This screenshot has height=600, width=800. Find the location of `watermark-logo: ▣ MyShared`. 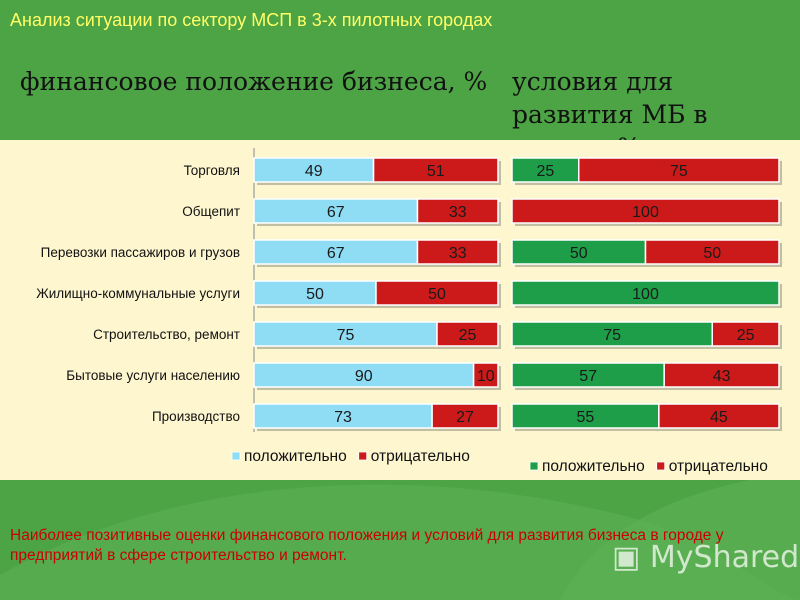

watermark-logo: ▣ MyShared is located at coordinates (706, 557).